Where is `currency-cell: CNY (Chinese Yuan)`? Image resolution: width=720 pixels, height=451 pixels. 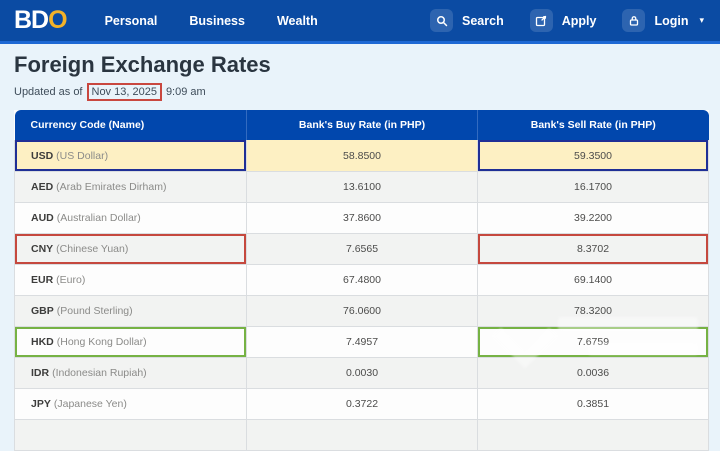 currency-cell: CNY (Chinese Yuan) is located at coordinates (130, 249).